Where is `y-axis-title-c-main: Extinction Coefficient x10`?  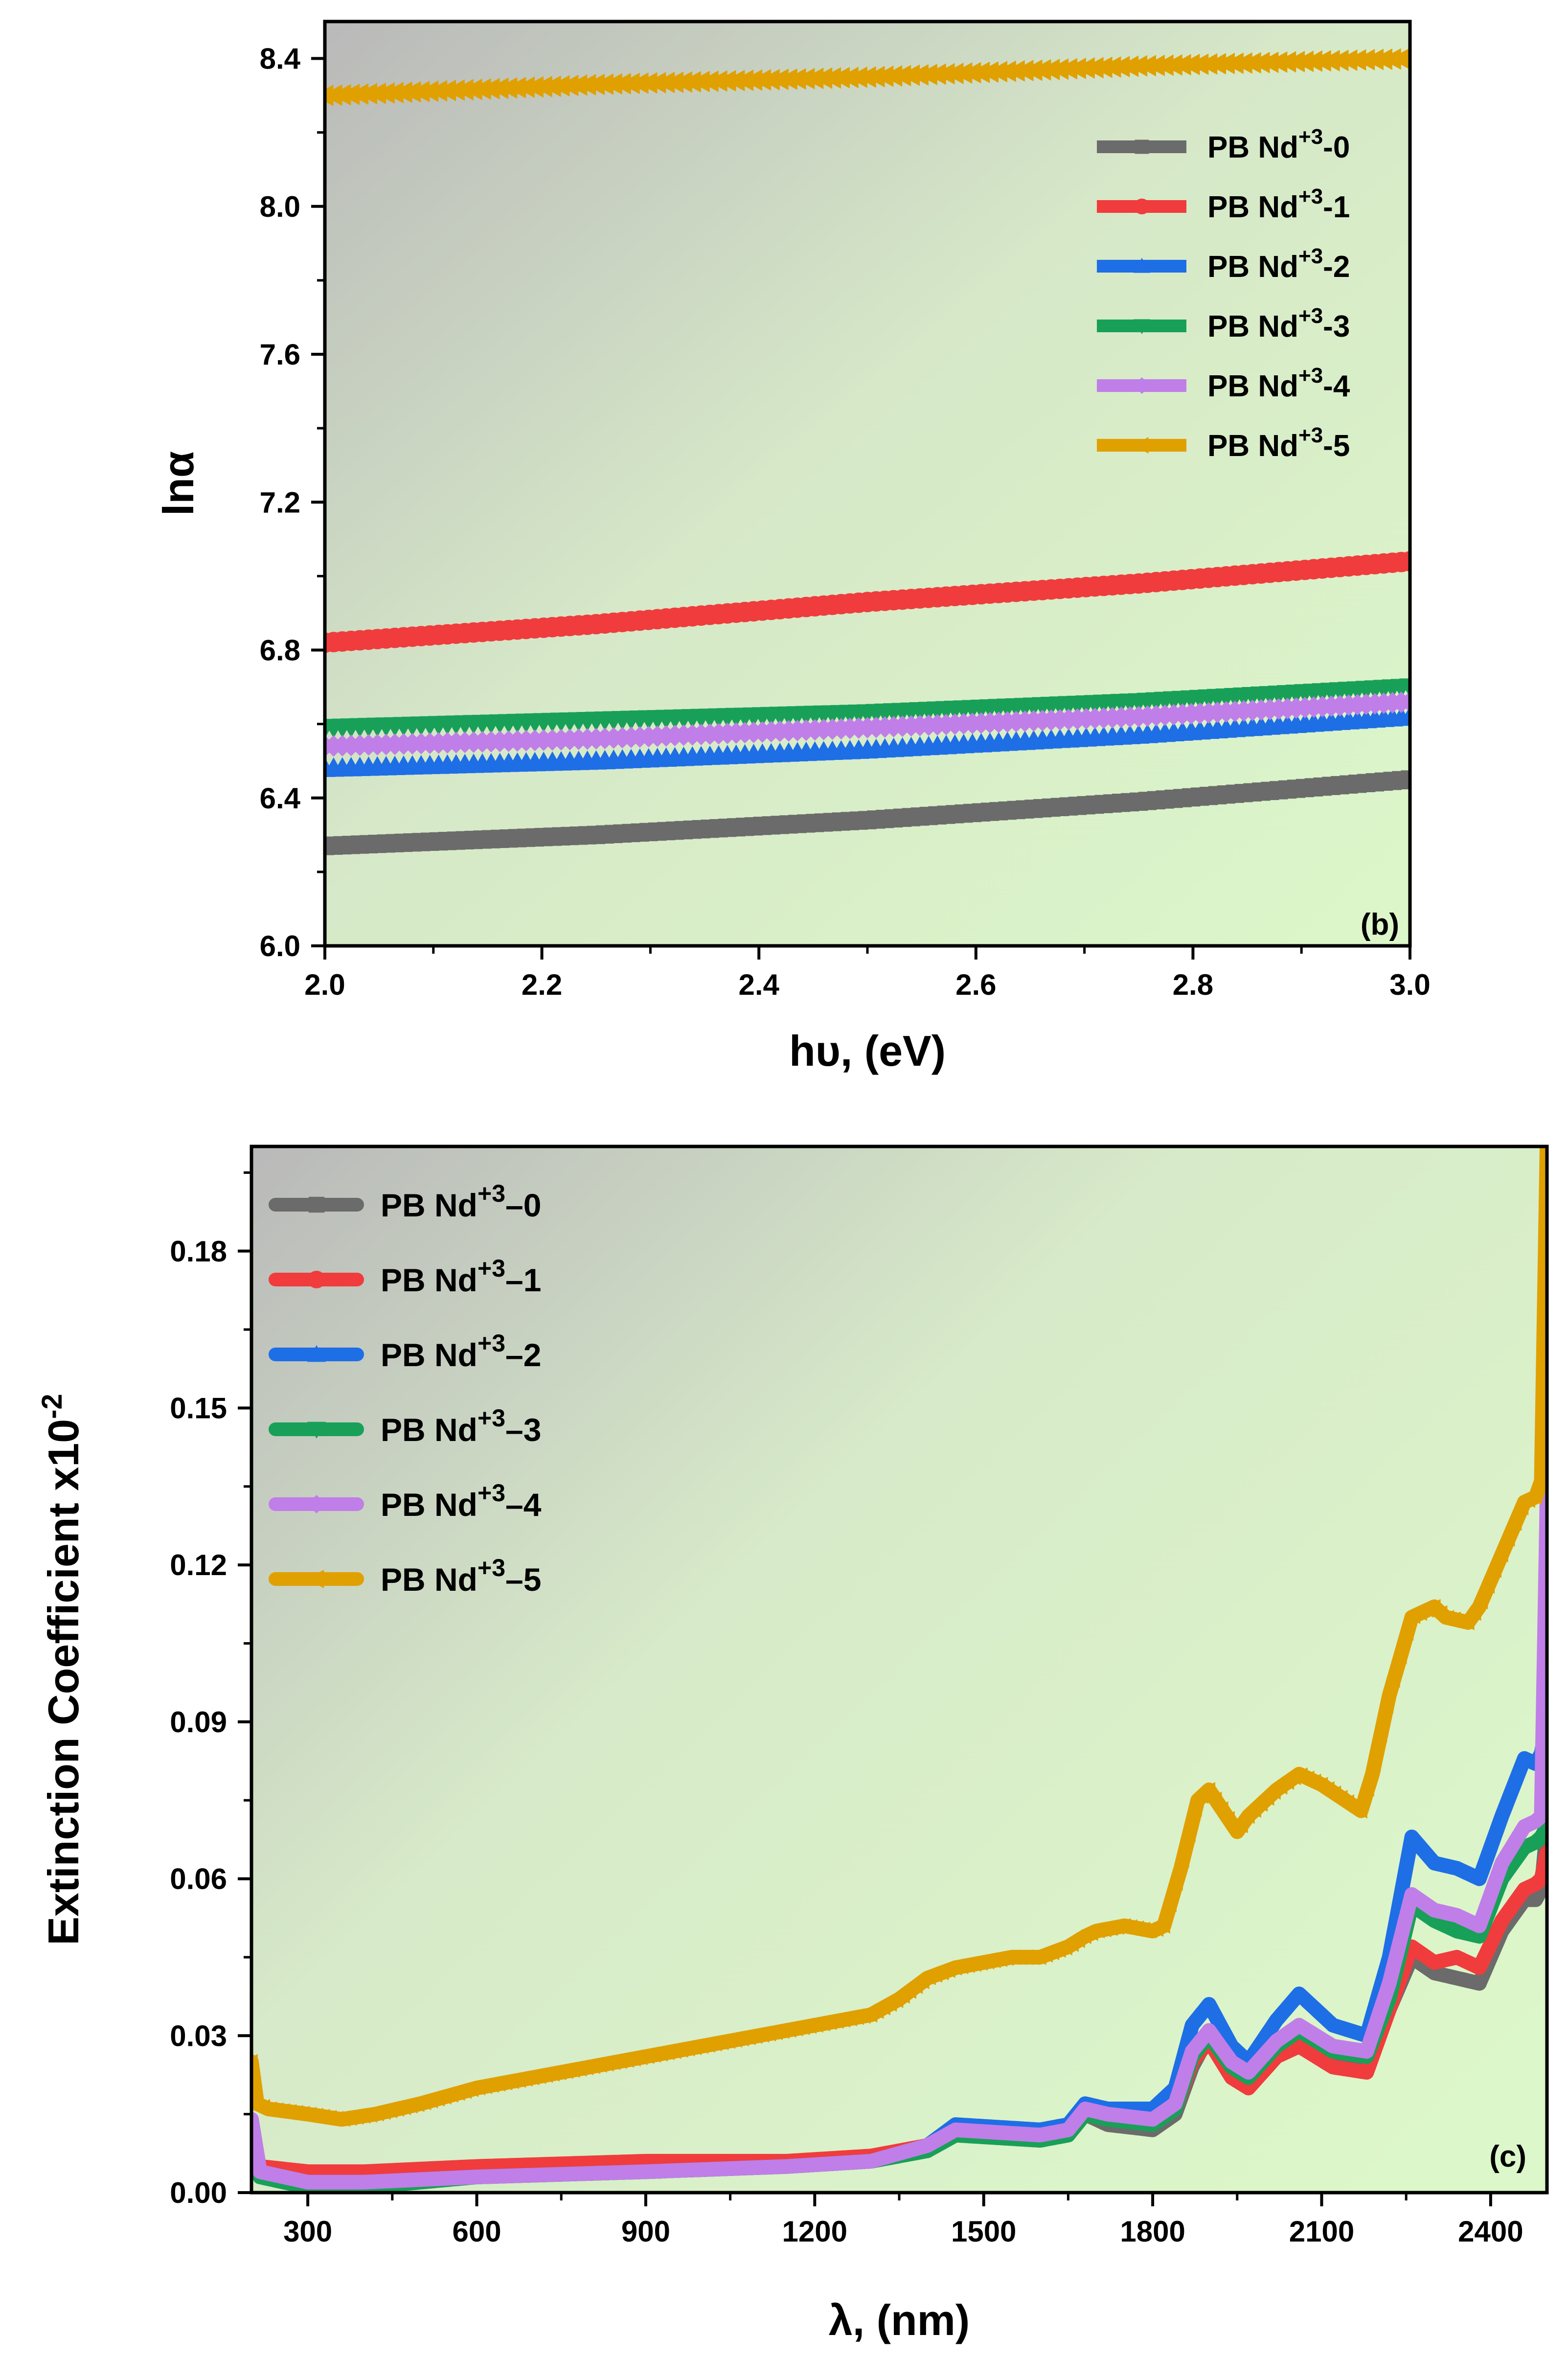
y-axis-title-c-main: Extinction Coefficient x10 is located at coordinates (63, 1682).